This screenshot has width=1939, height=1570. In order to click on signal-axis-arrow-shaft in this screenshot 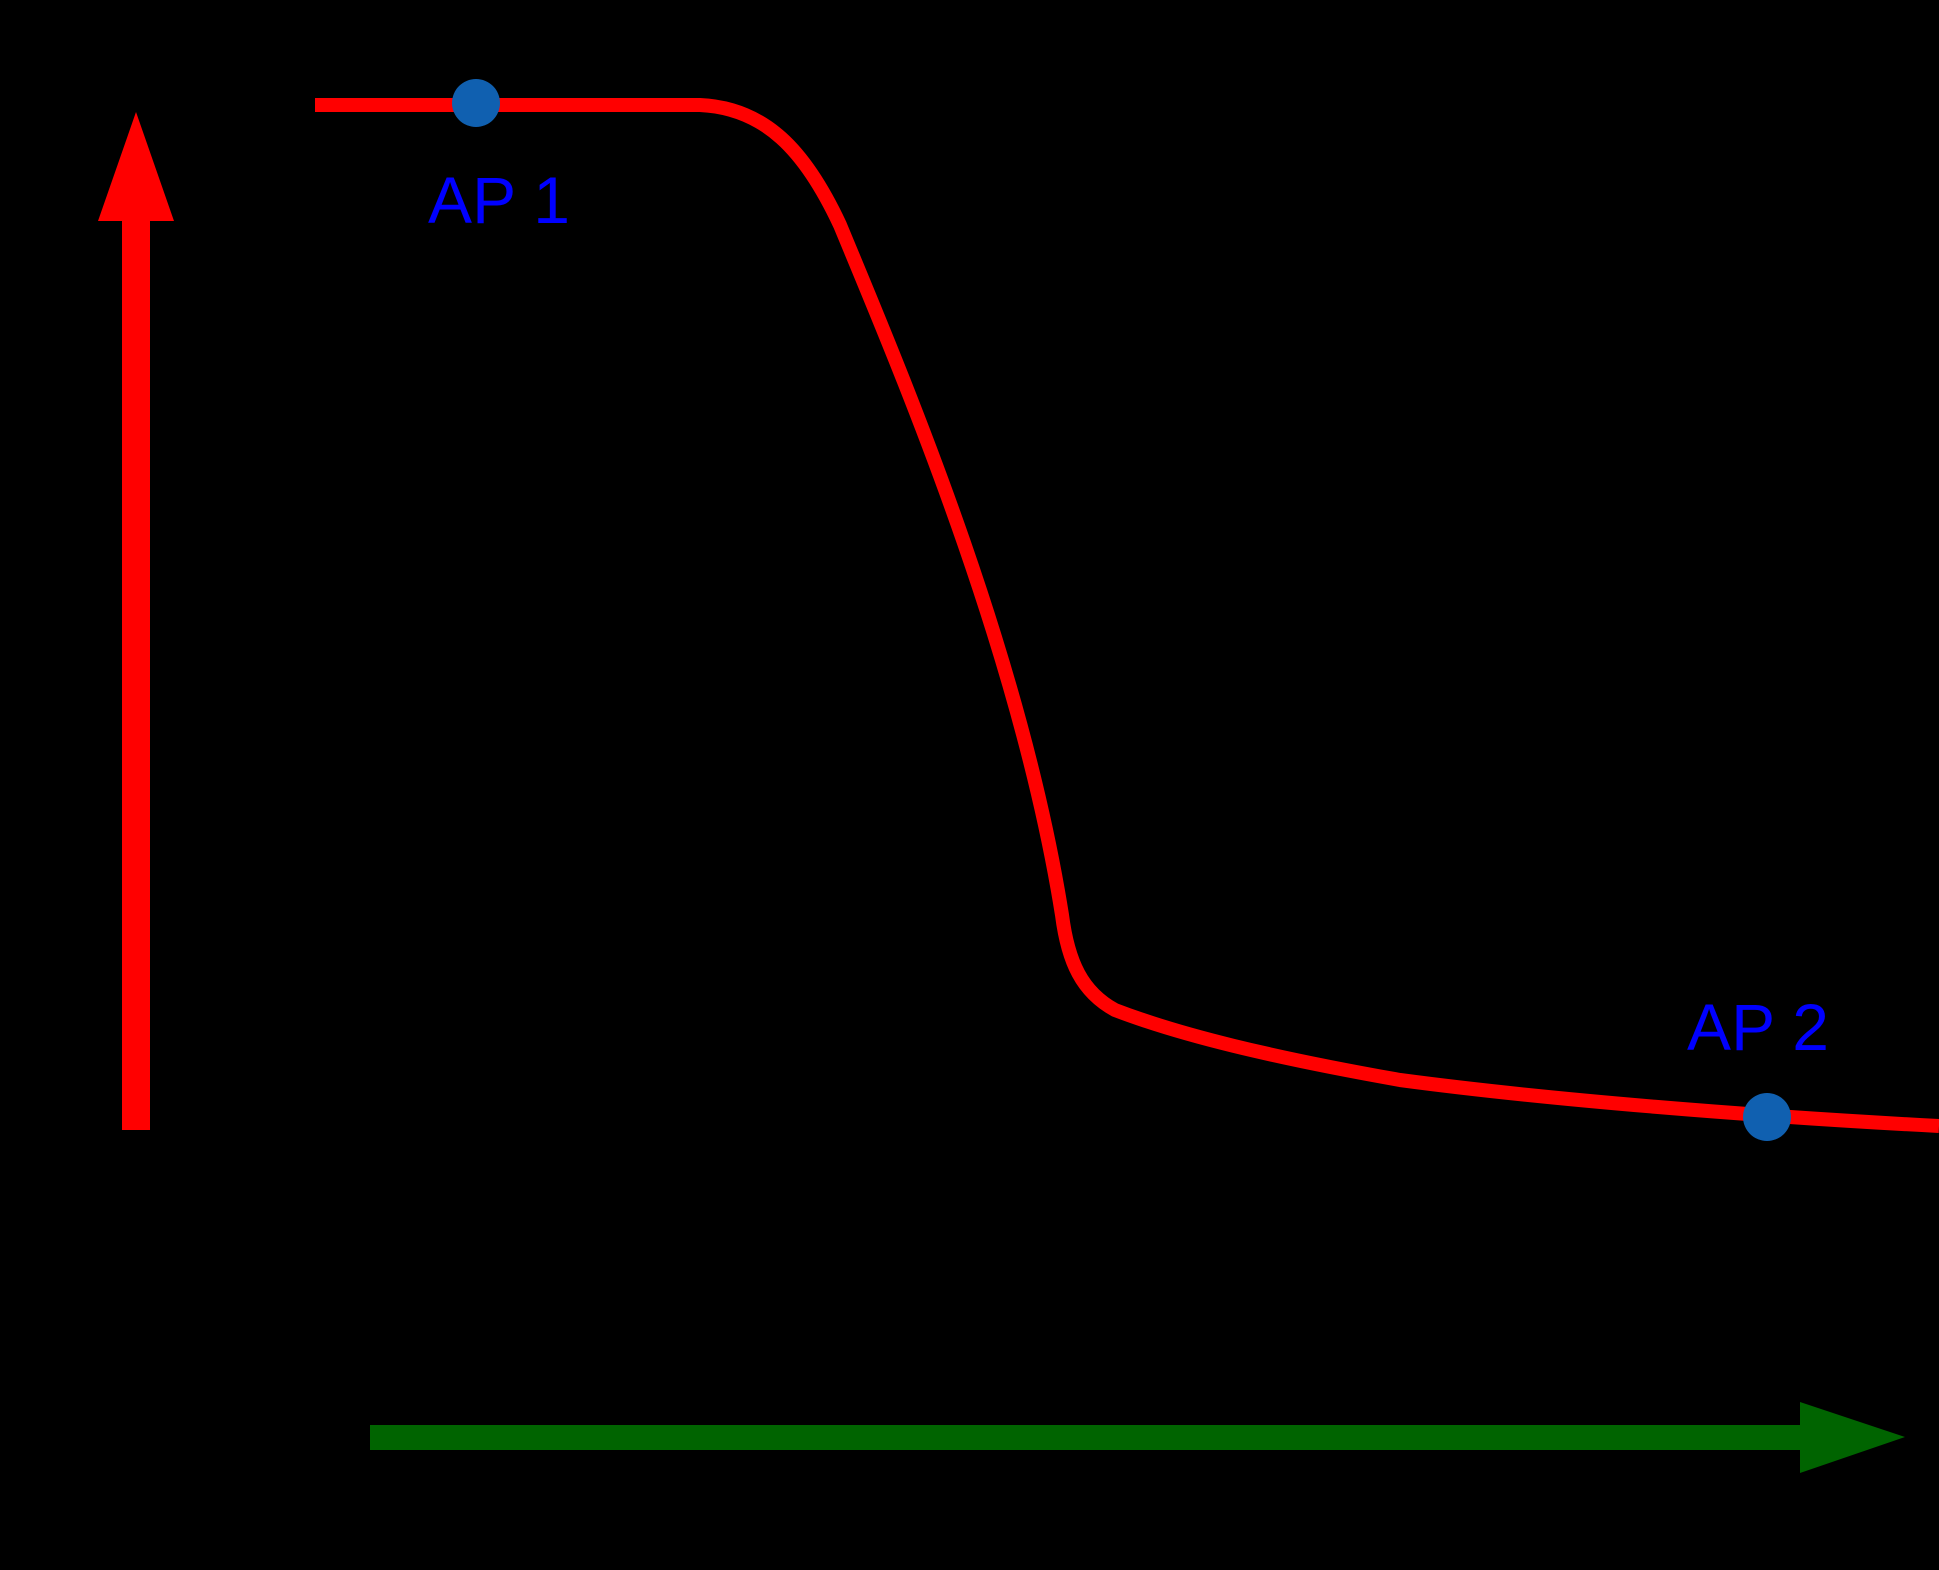, I will do `click(136, 675)`.